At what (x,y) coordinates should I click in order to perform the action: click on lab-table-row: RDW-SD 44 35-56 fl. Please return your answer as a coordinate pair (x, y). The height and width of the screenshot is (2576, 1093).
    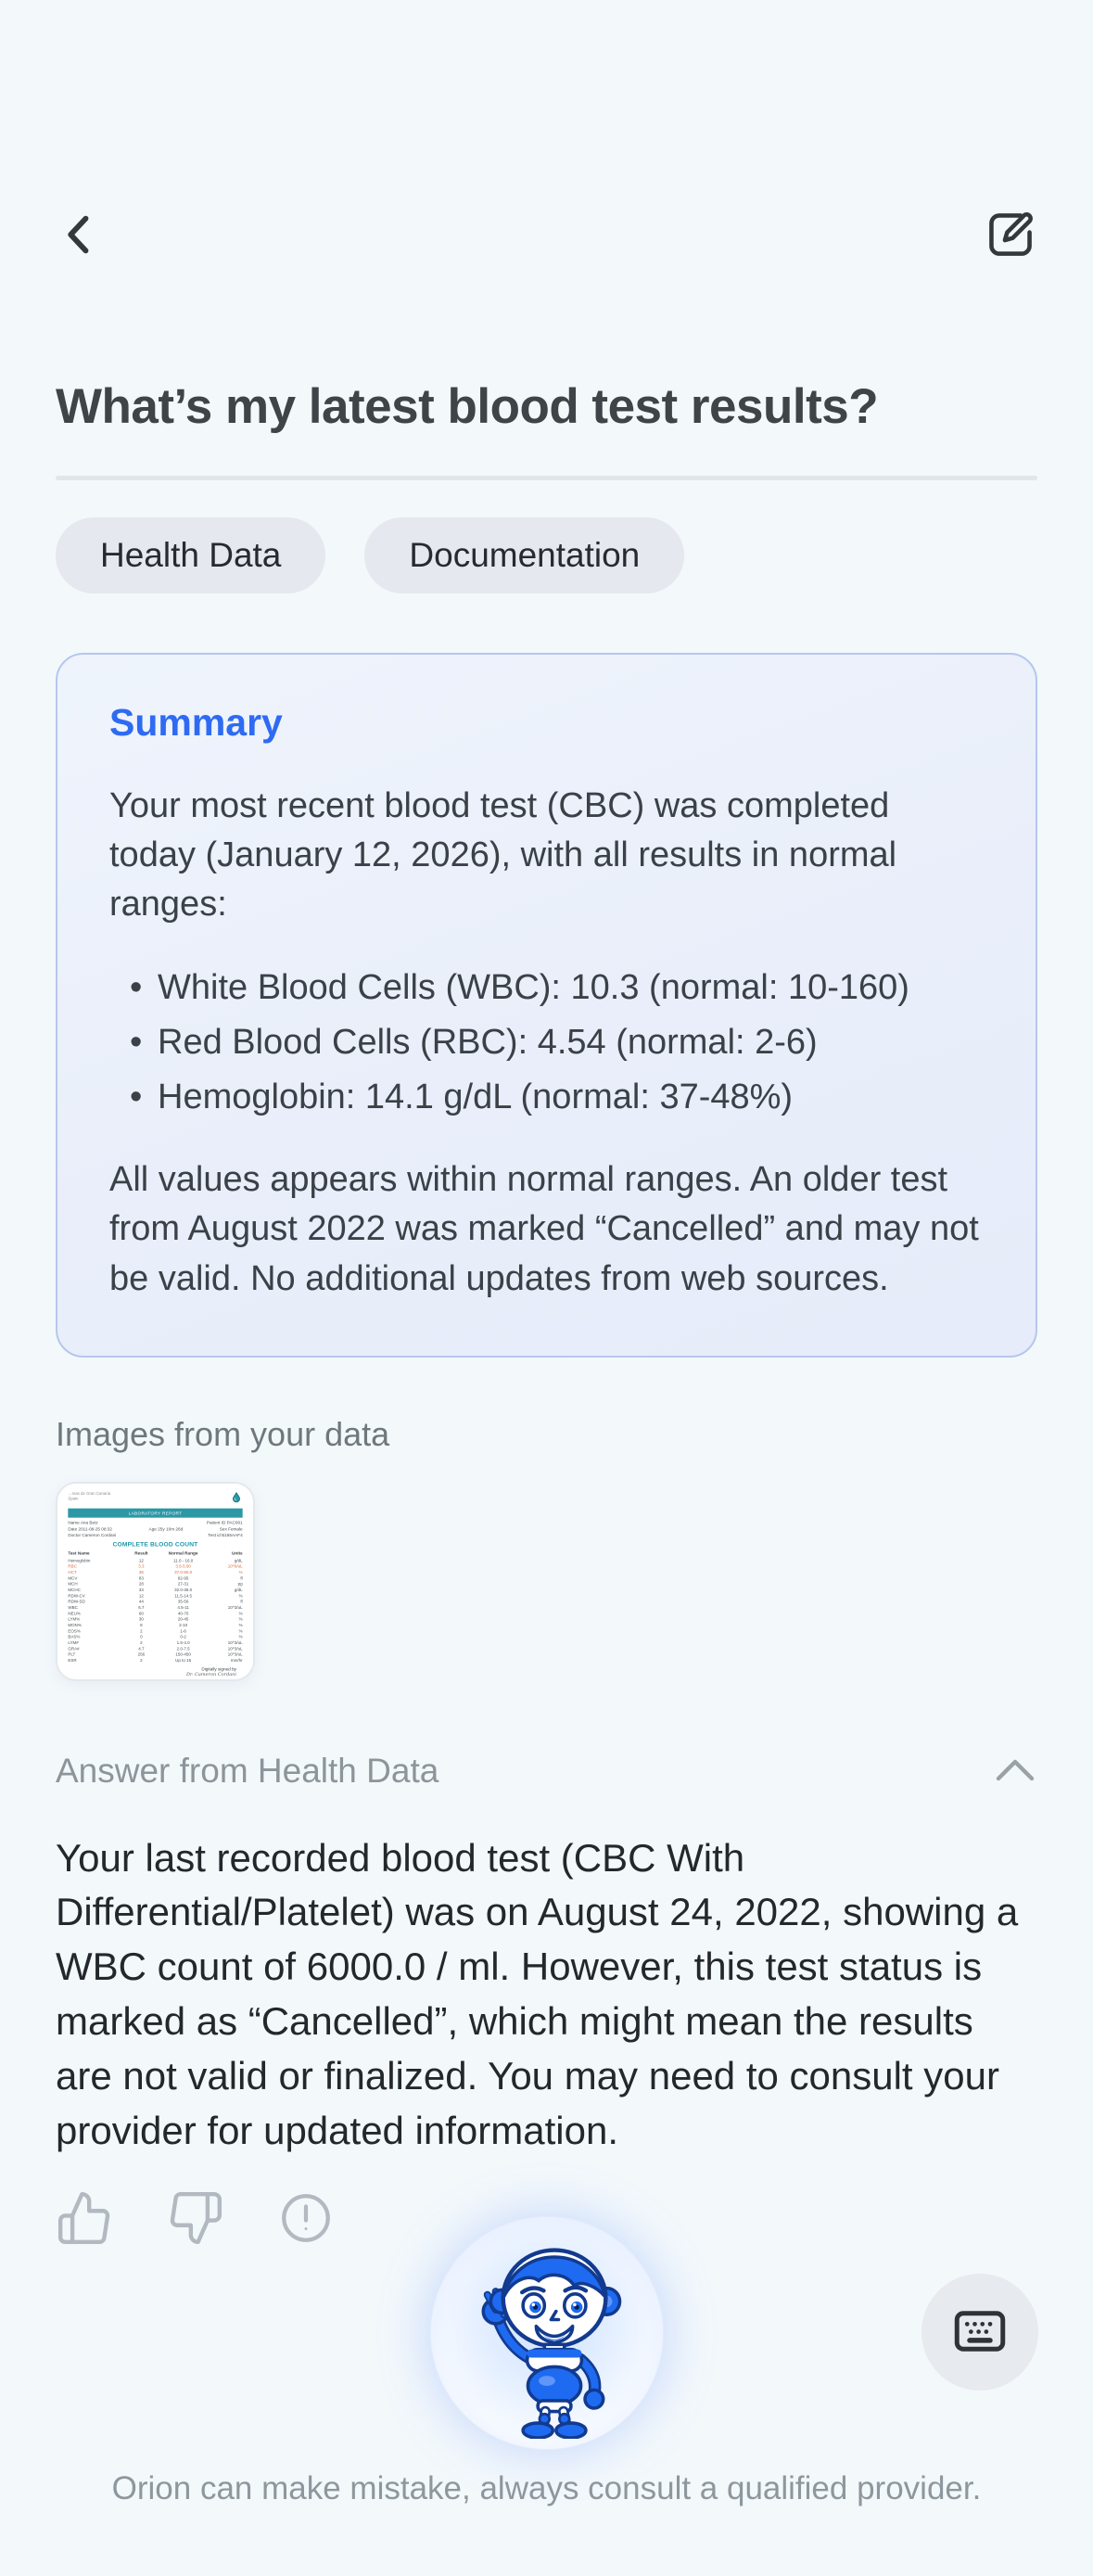
    Looking at the image, I should click on (155, 1601).